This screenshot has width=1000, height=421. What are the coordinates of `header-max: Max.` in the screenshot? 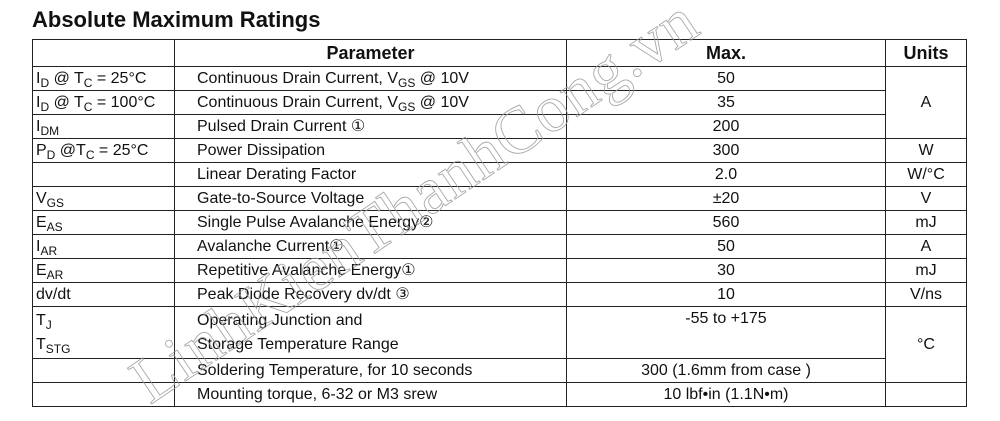 It's located at (726, 53).